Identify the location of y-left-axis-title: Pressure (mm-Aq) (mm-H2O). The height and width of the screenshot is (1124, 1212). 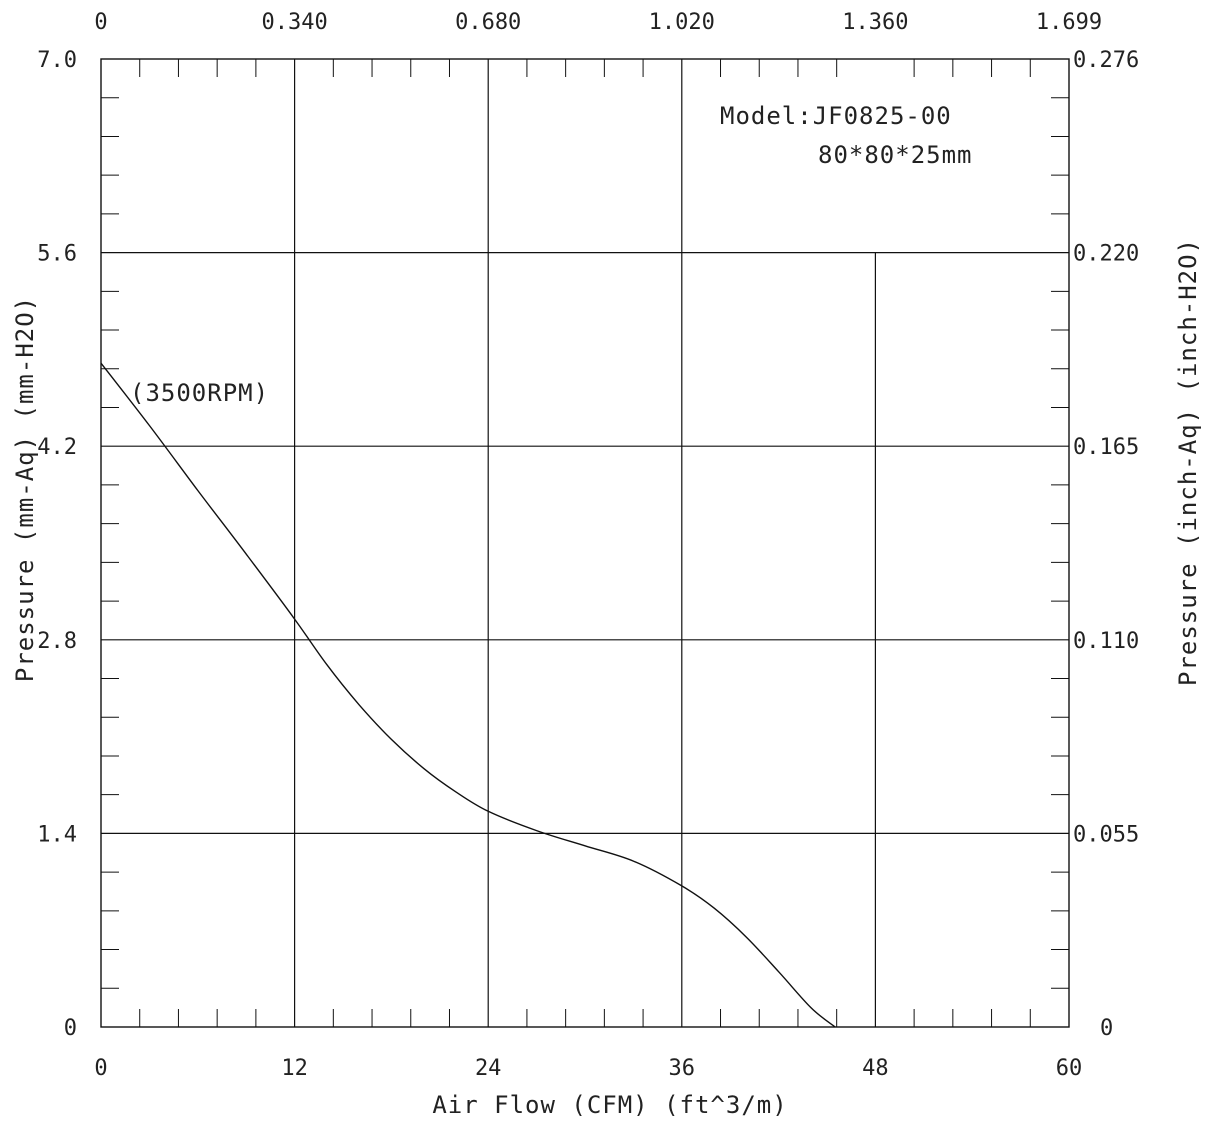
(25, 489).